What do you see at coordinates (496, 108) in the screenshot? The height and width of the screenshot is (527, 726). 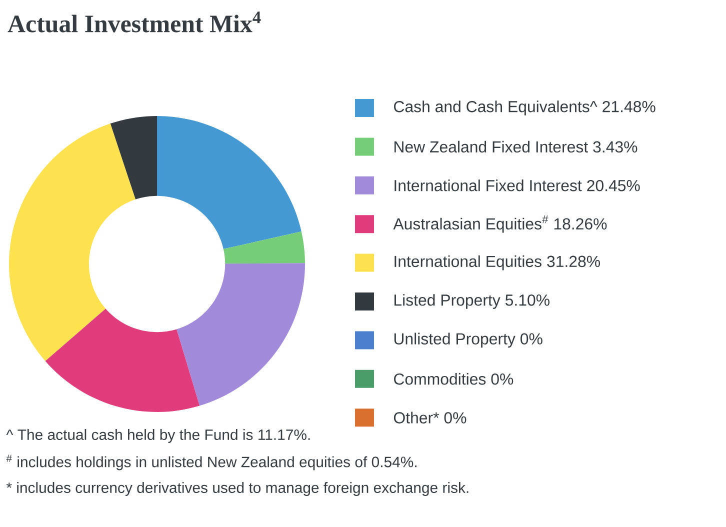 I see `legend-label: Cash and Cash Equivalents^` at bounding box center [496, 108].